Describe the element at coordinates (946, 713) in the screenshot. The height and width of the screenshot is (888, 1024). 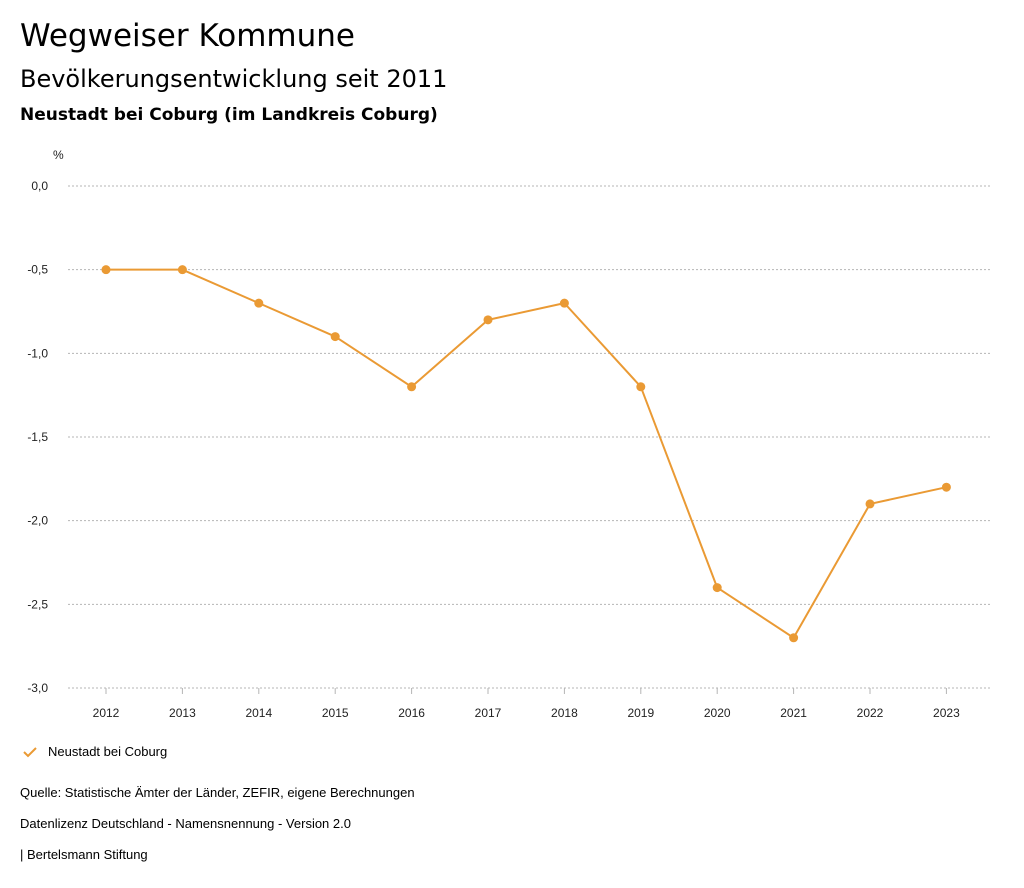
I see `x-tick-label: 2023` at that location.